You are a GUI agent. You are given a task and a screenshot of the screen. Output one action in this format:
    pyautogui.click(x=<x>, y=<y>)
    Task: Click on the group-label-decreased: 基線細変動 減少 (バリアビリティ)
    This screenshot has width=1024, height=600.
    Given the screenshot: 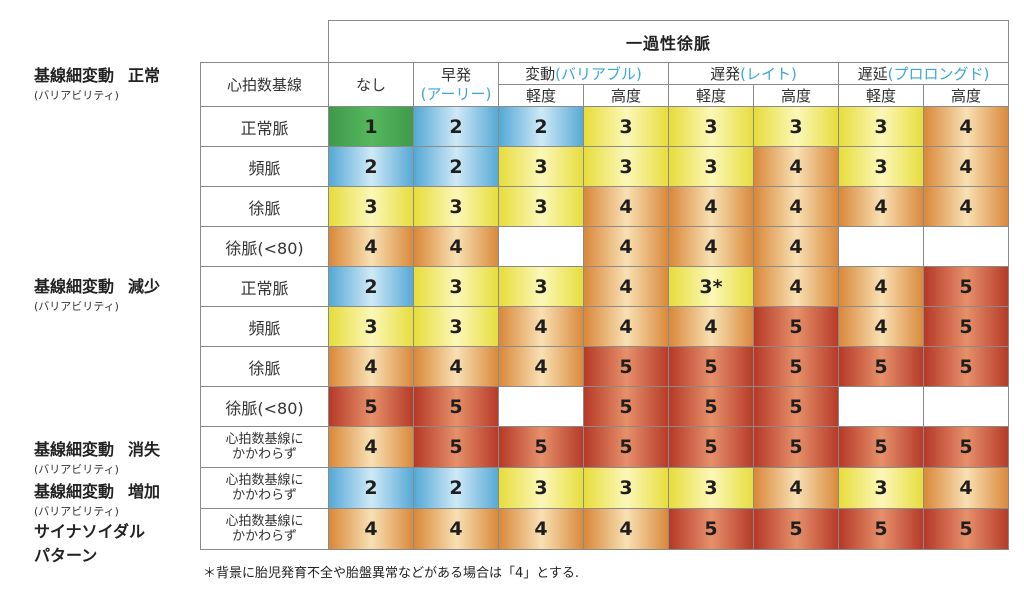 What is the action you would take?
    pyautogui.click(x=97, y=293)
    